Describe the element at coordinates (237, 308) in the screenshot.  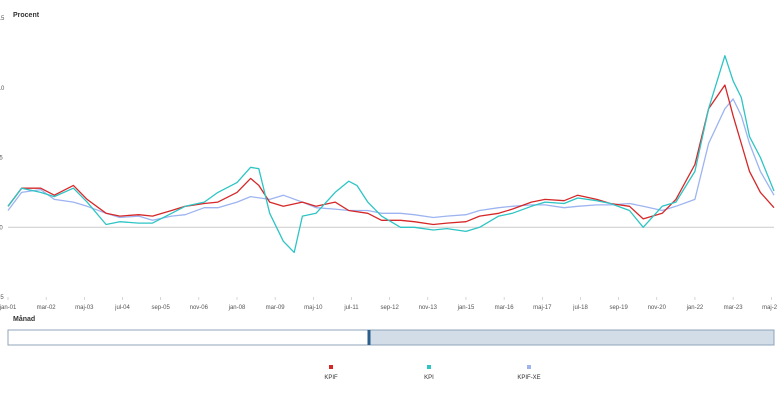
I see `x-tick-label: jan-08` at that location.